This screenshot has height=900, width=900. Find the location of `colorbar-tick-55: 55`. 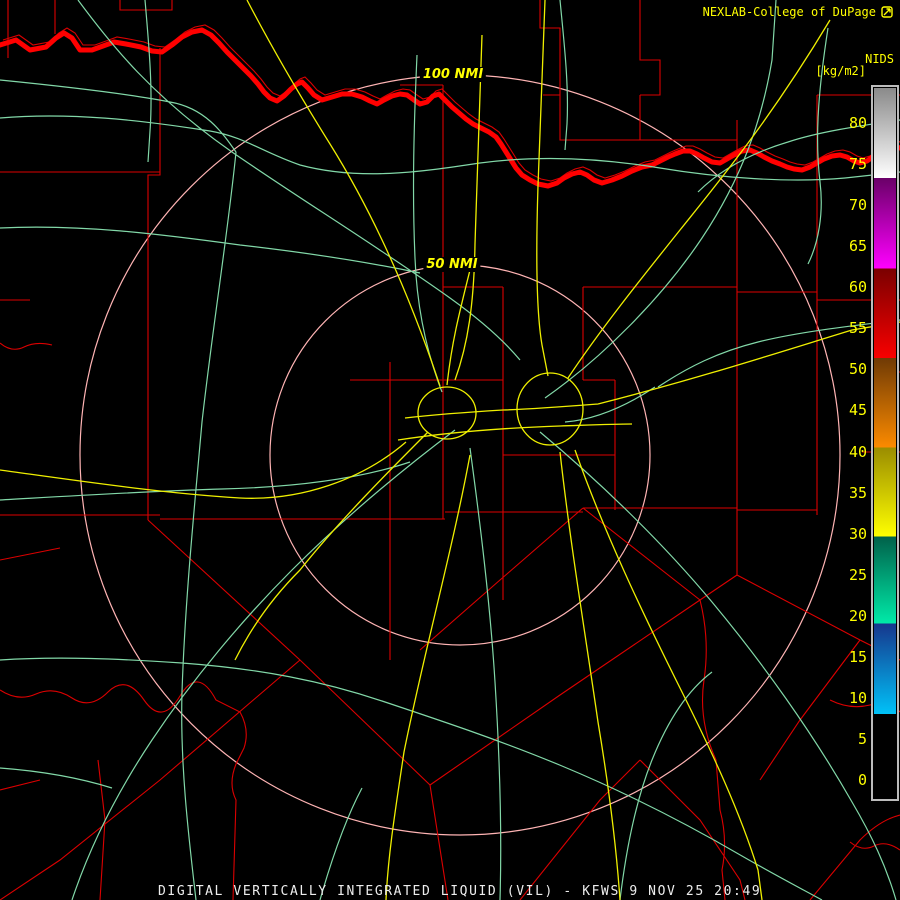

colorbar-tick-55: 55 is located at coordinates (857, 328).